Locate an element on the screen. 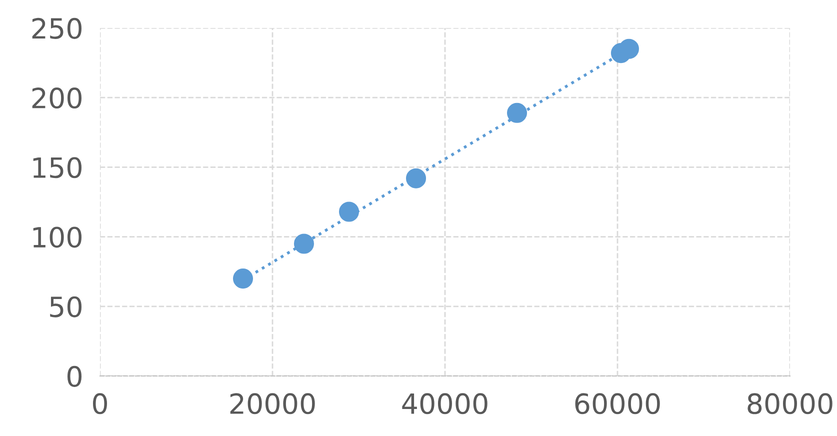  y-tick-label: 100 is located at coordinates (57, 237).